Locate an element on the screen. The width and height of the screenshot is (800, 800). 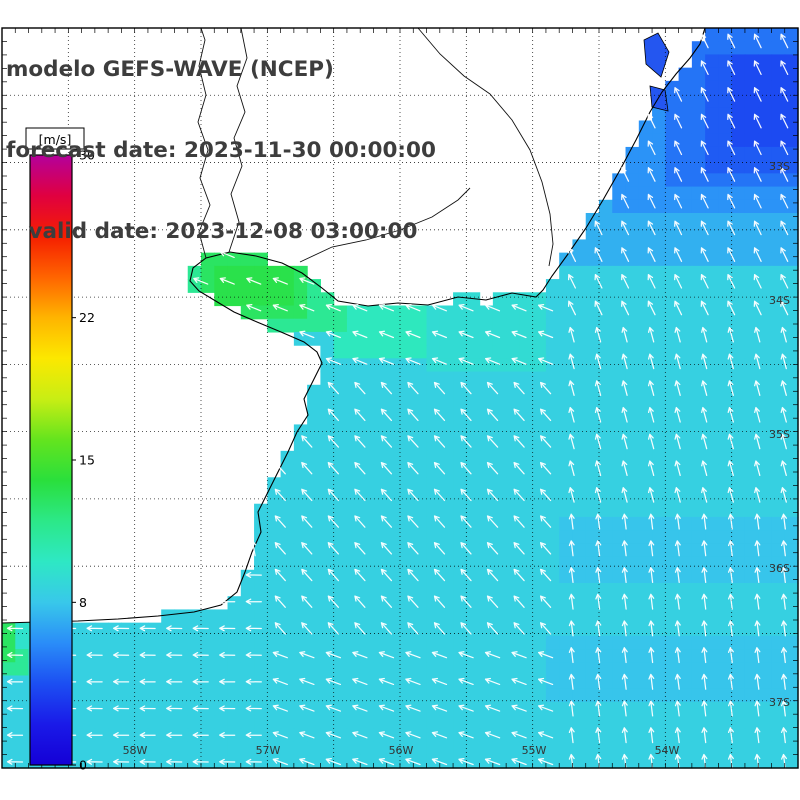
lon-label: 55W is located at coordinates (534, 750).